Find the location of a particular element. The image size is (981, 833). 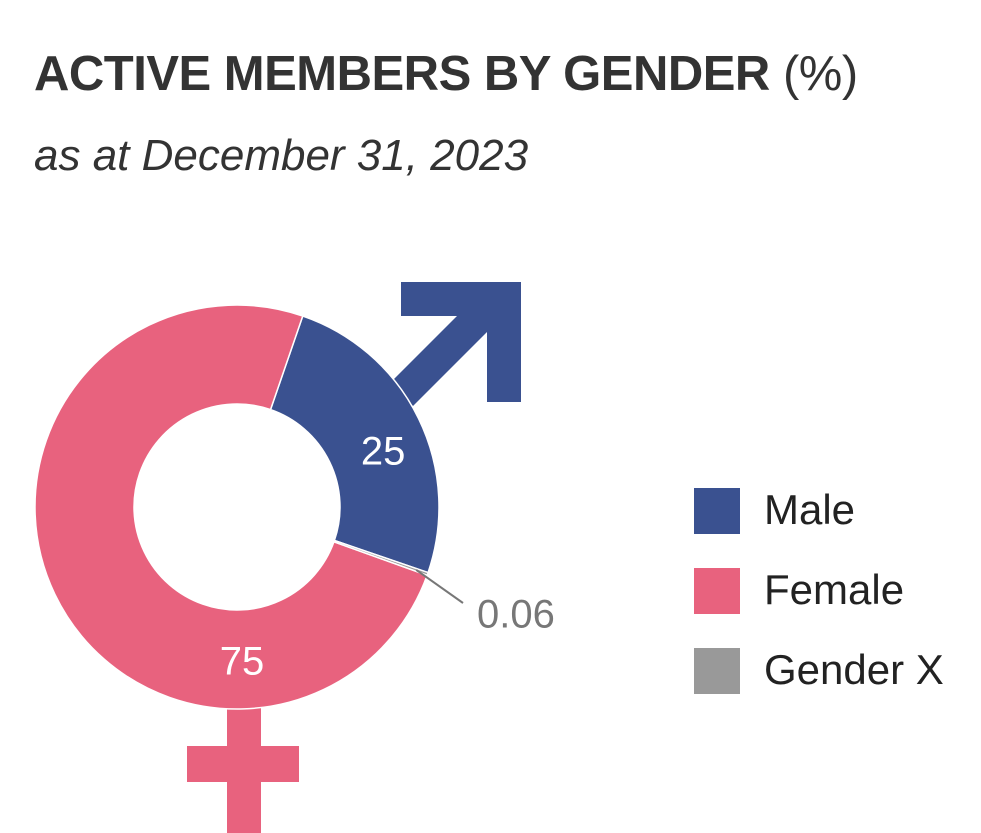

data-labels: 25 75 0.06 is located at coordinates (387, 556).